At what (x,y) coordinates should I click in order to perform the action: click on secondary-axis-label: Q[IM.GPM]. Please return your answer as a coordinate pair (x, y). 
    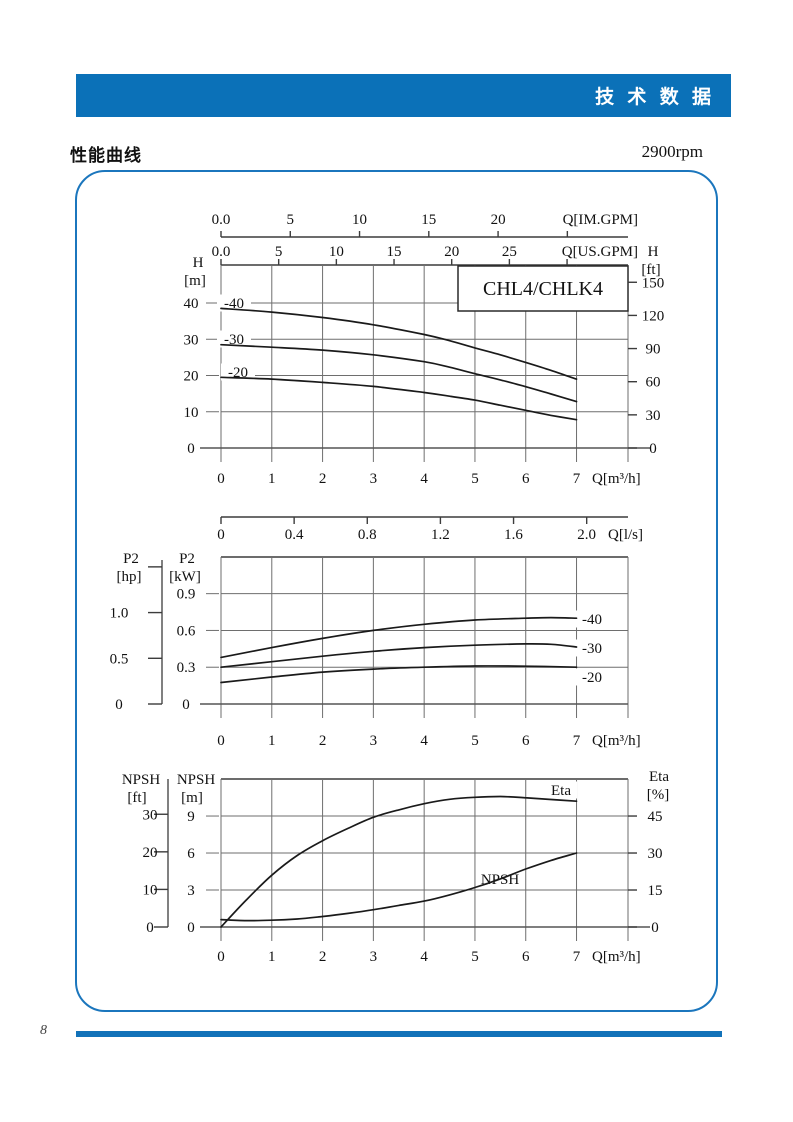
    Looking at the image, I should click on (600, 220).